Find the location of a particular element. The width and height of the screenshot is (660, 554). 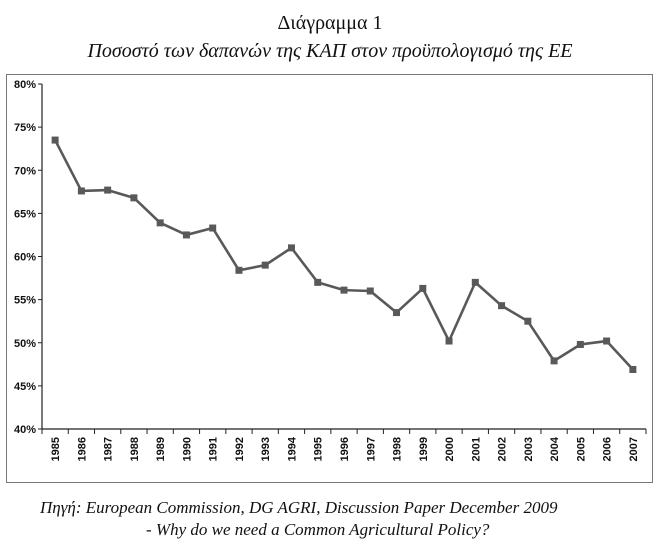

y-tick-label: 40% is located at coordinates (25, 430).